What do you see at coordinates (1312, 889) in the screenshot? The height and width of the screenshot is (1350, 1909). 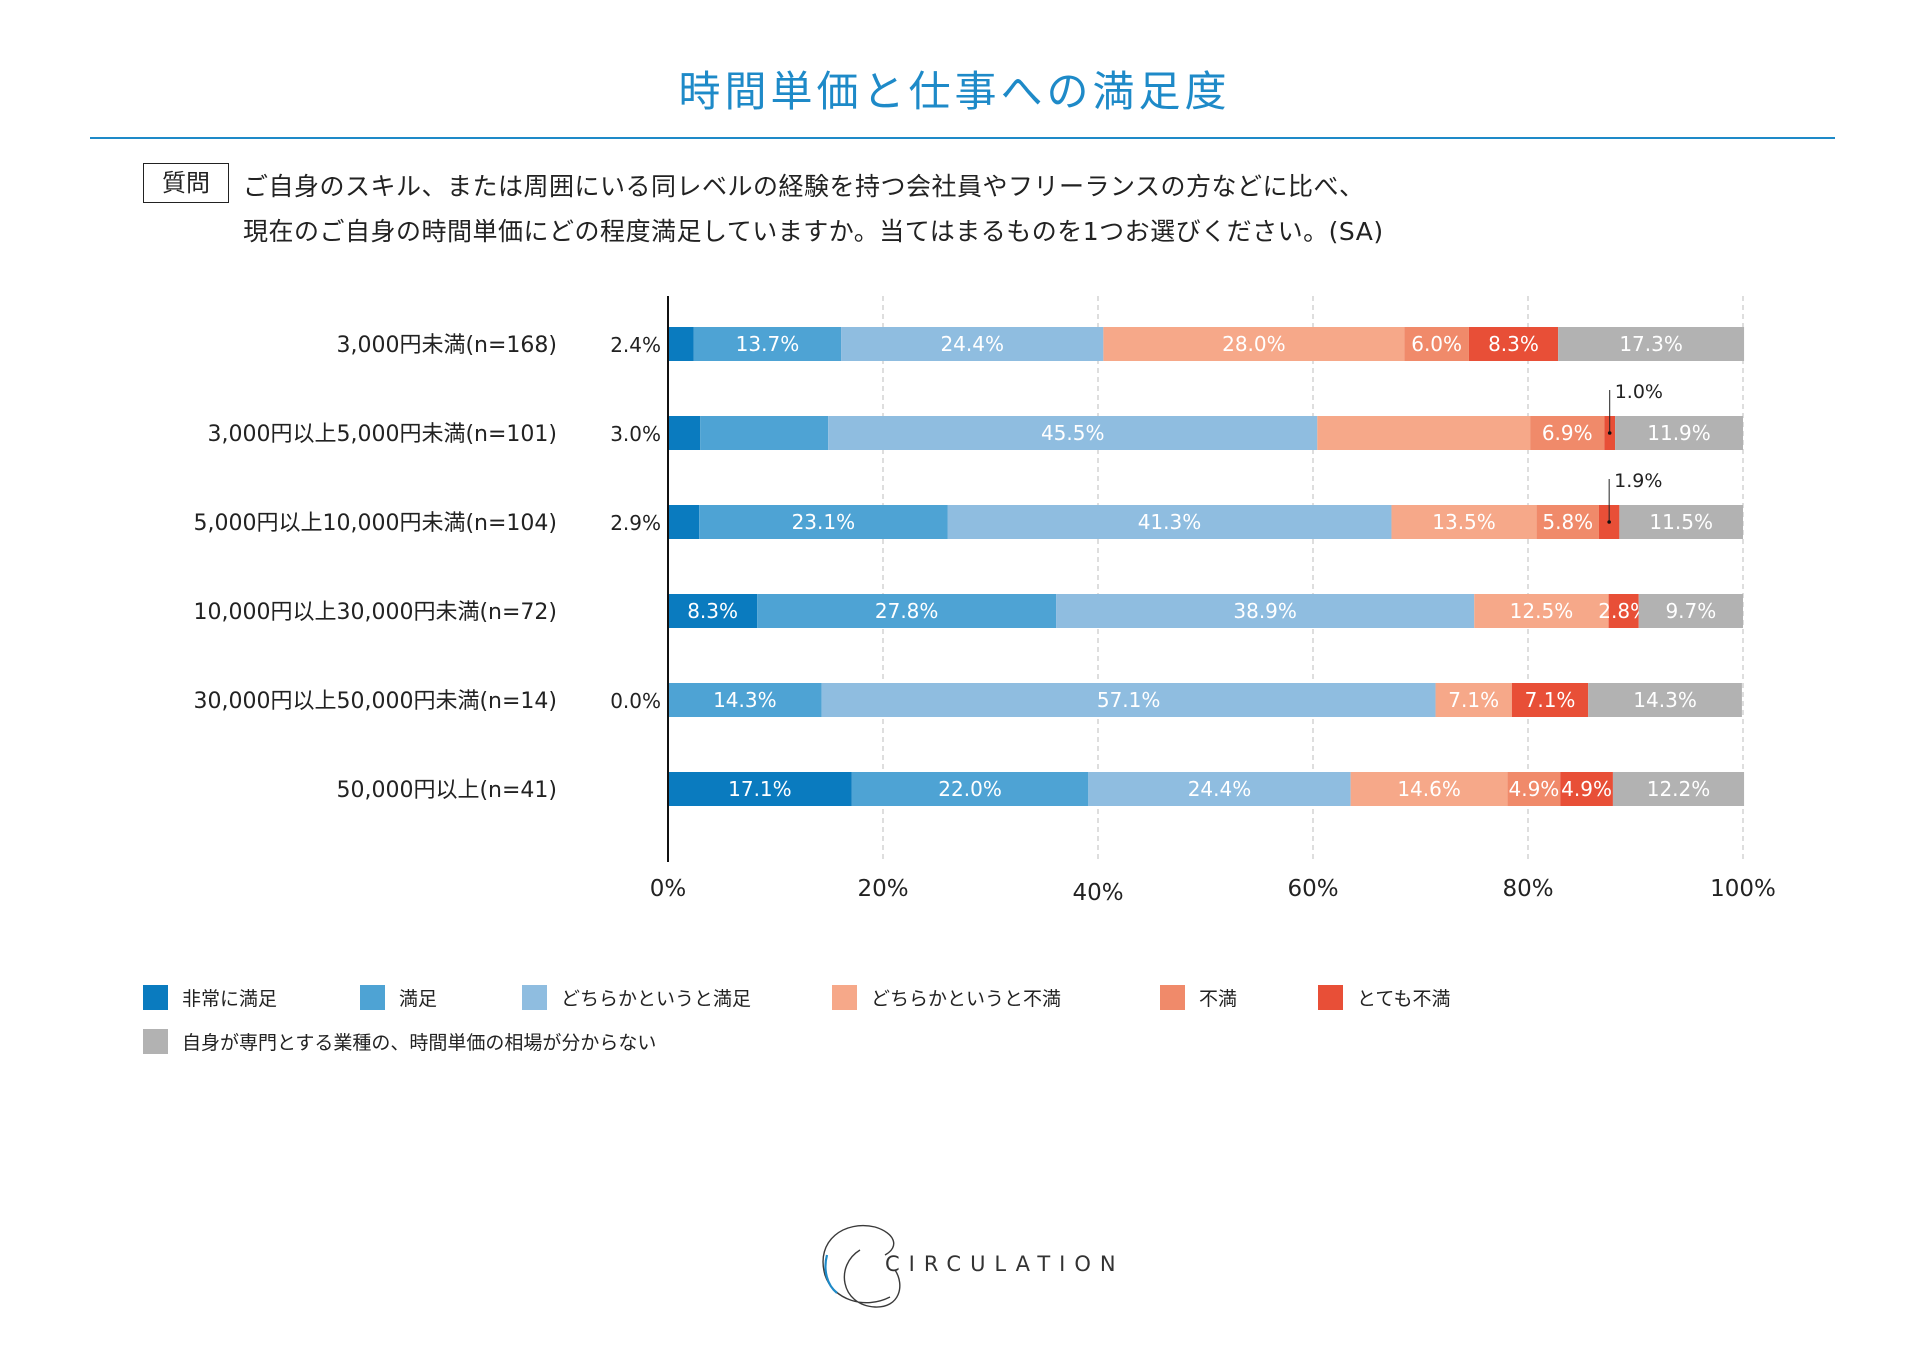 I see `x-tick-label: 60%` at bounding box center [1312, 889].